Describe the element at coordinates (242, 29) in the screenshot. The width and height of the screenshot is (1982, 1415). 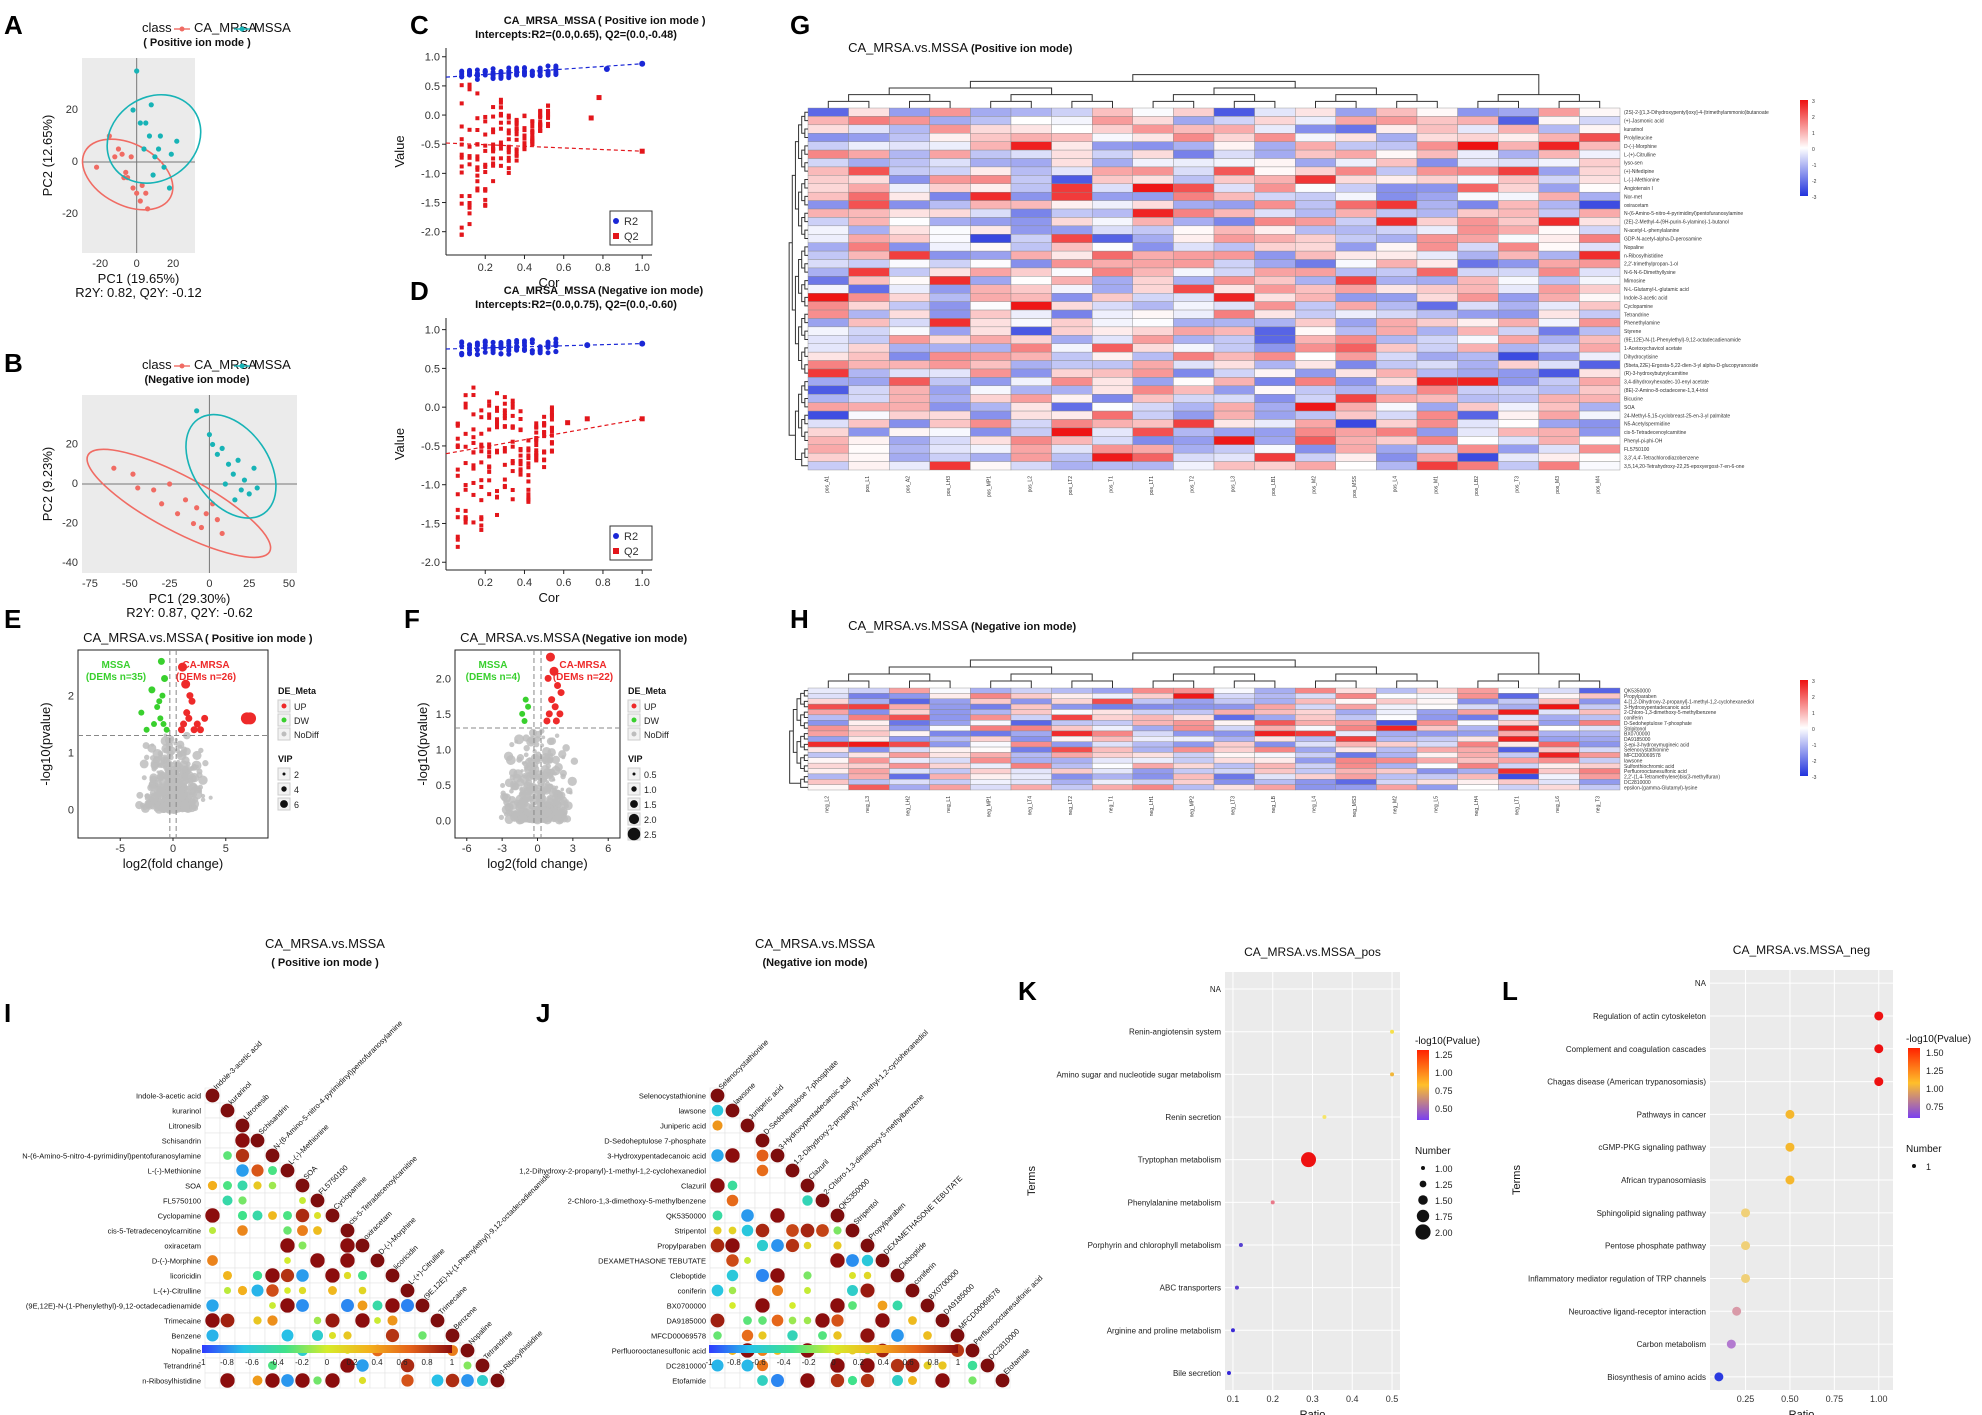
I see `legend-swatch-point` at that location.